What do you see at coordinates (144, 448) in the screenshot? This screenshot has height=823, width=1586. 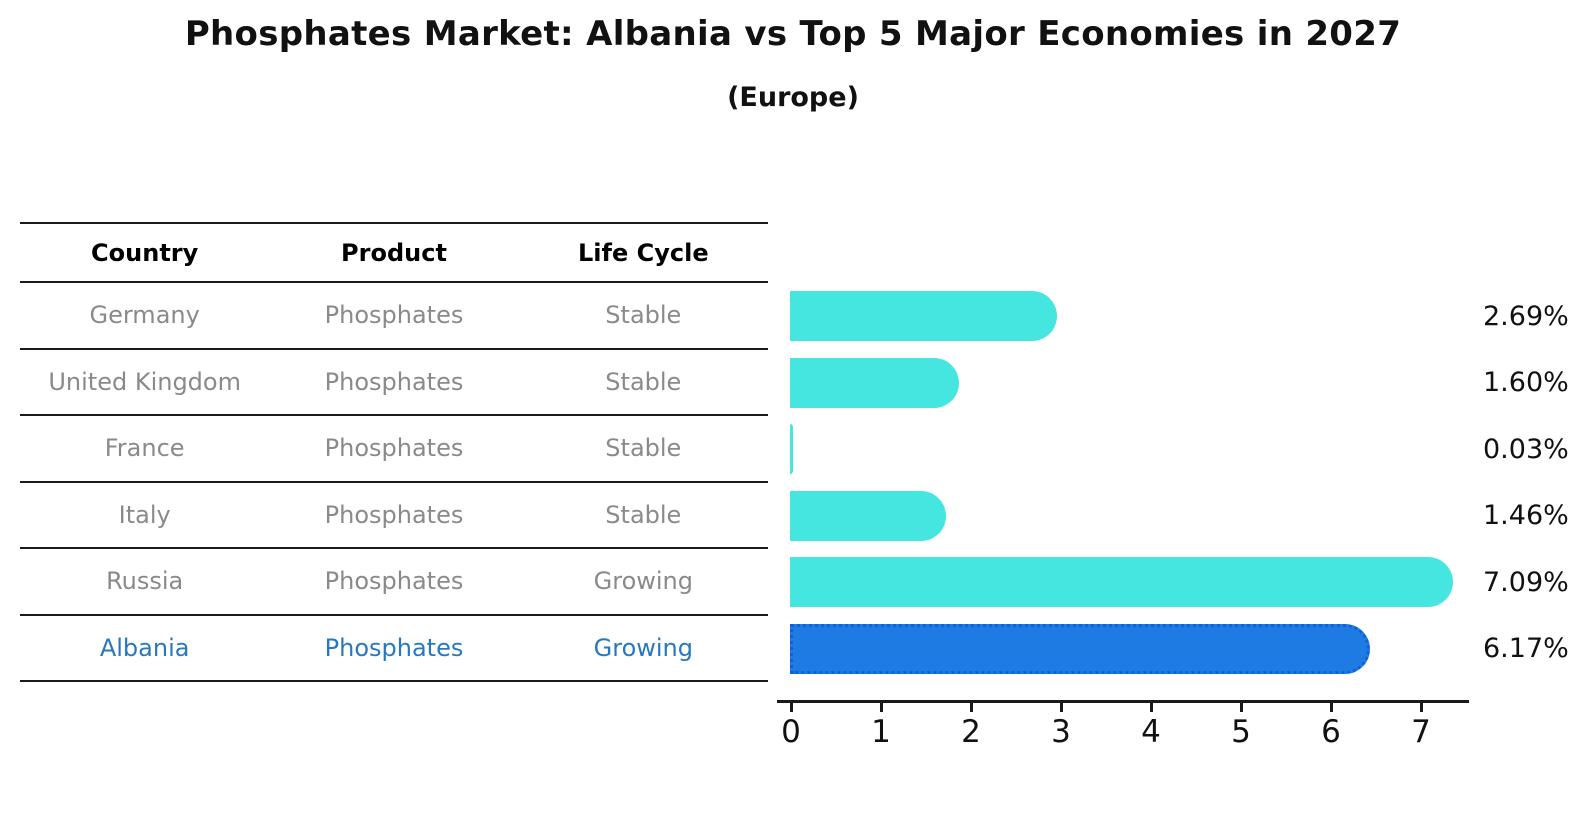 I see `cell-country: France` at bounding box center [144, 448].